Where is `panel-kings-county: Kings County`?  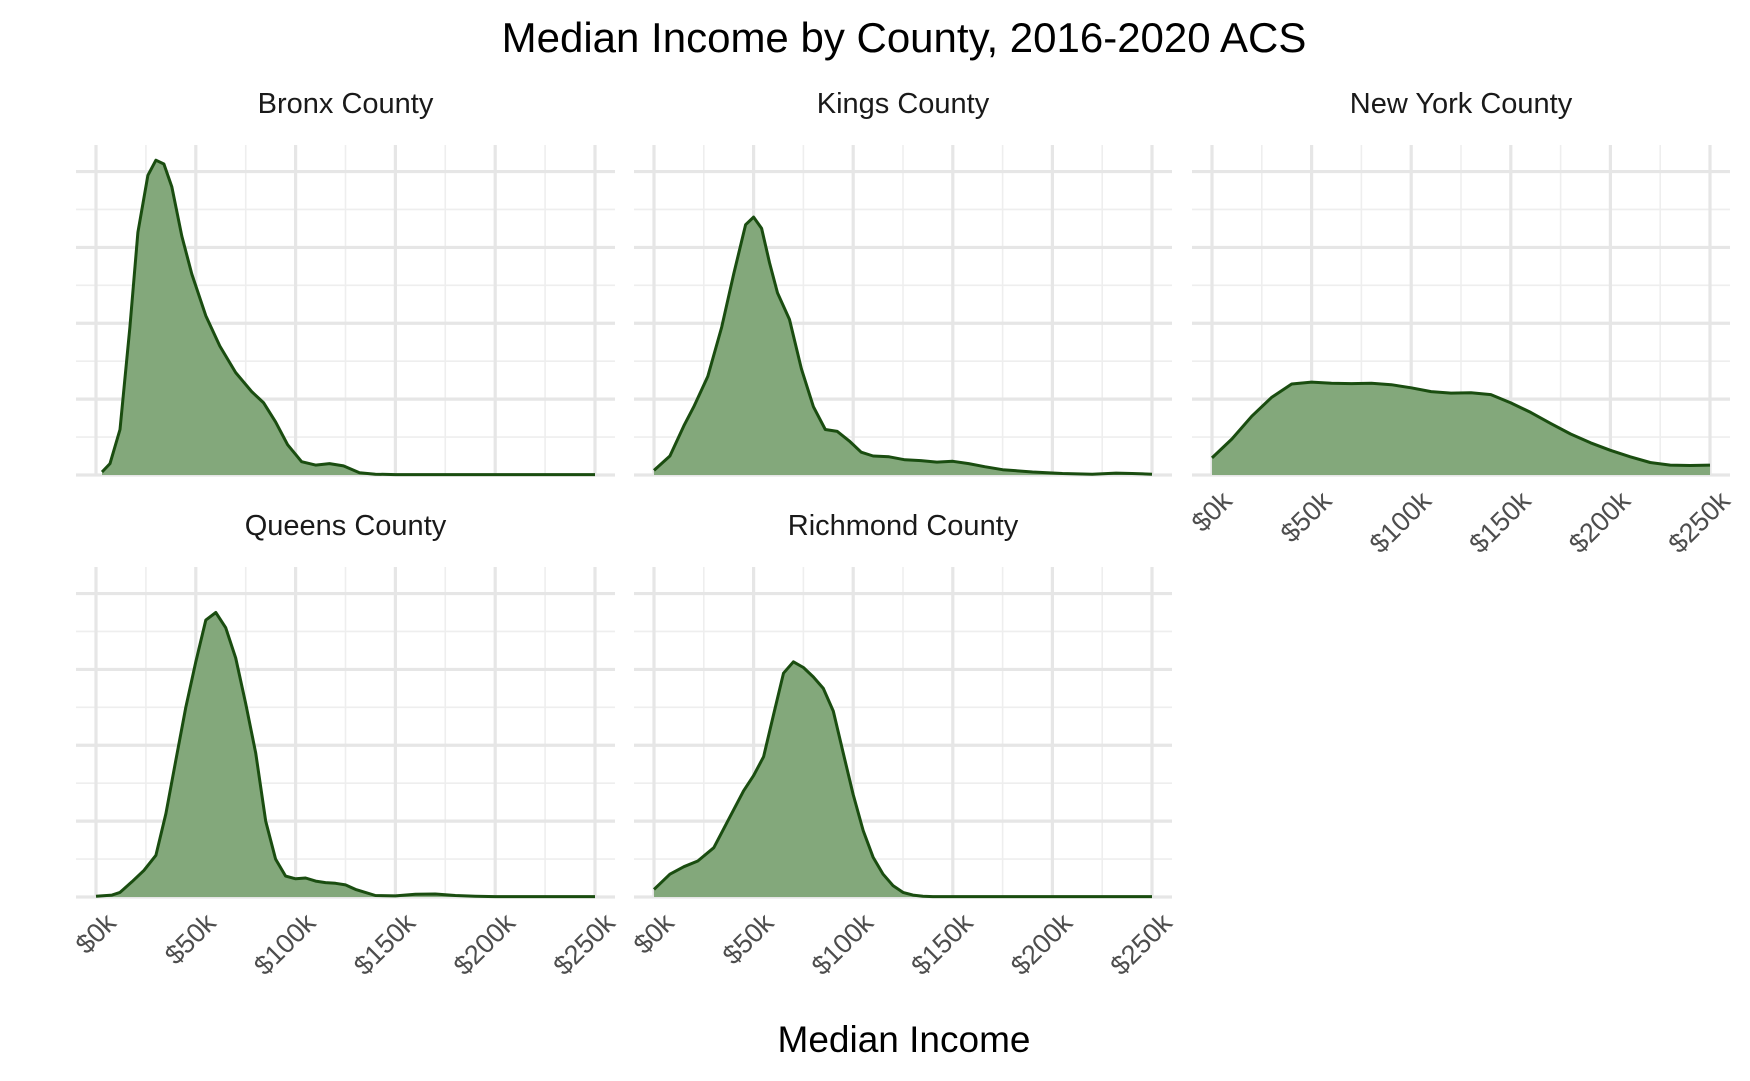
panel-kings-county: Kings County is located at coordinates (903, 282).